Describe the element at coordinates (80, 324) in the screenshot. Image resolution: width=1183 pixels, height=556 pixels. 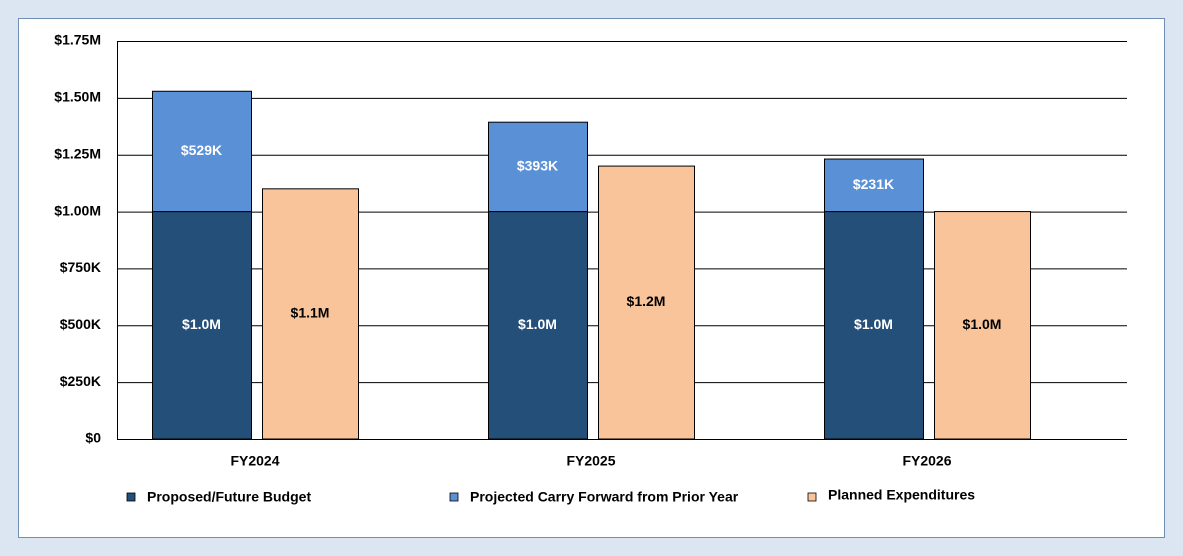
I see `y-tick-label: $500K` at that location.